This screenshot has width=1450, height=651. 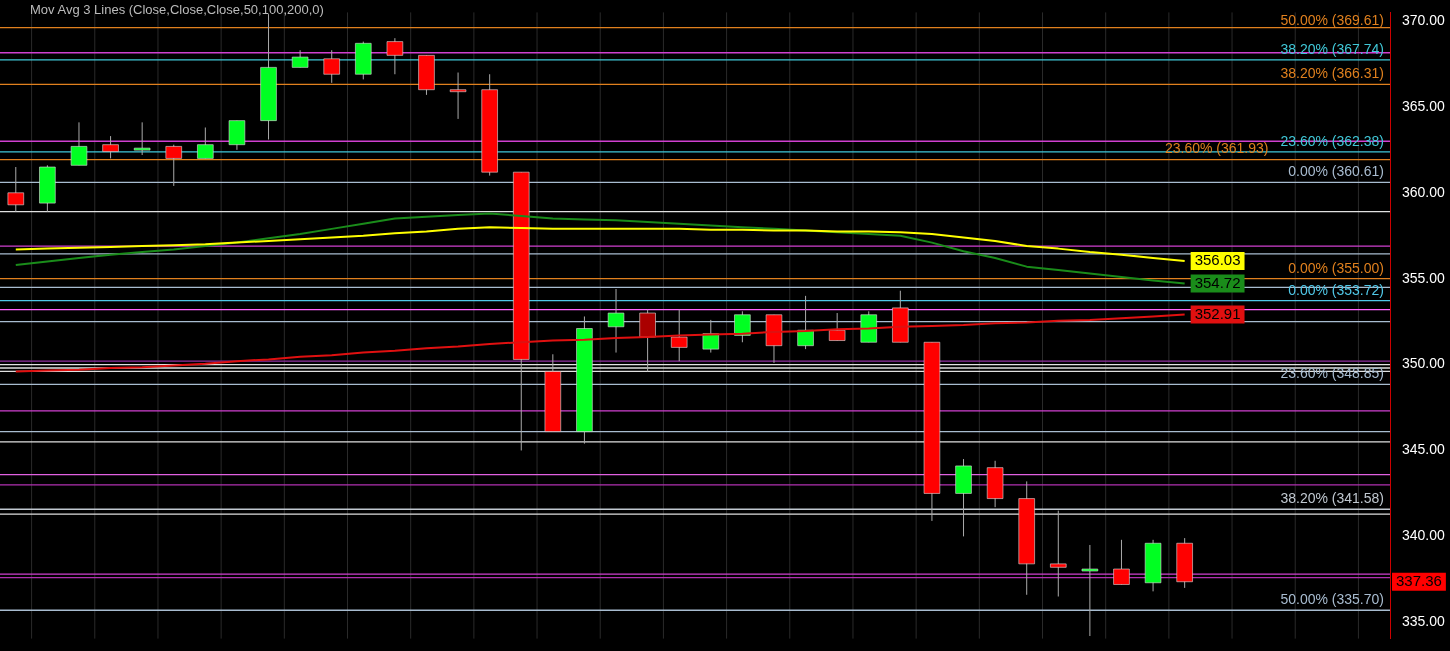 What do you see at coordinates (1332, 498) in the screenshot?
I see `ref-line-label: 38.20% (341.58)` at bounding box center [1332, 498].